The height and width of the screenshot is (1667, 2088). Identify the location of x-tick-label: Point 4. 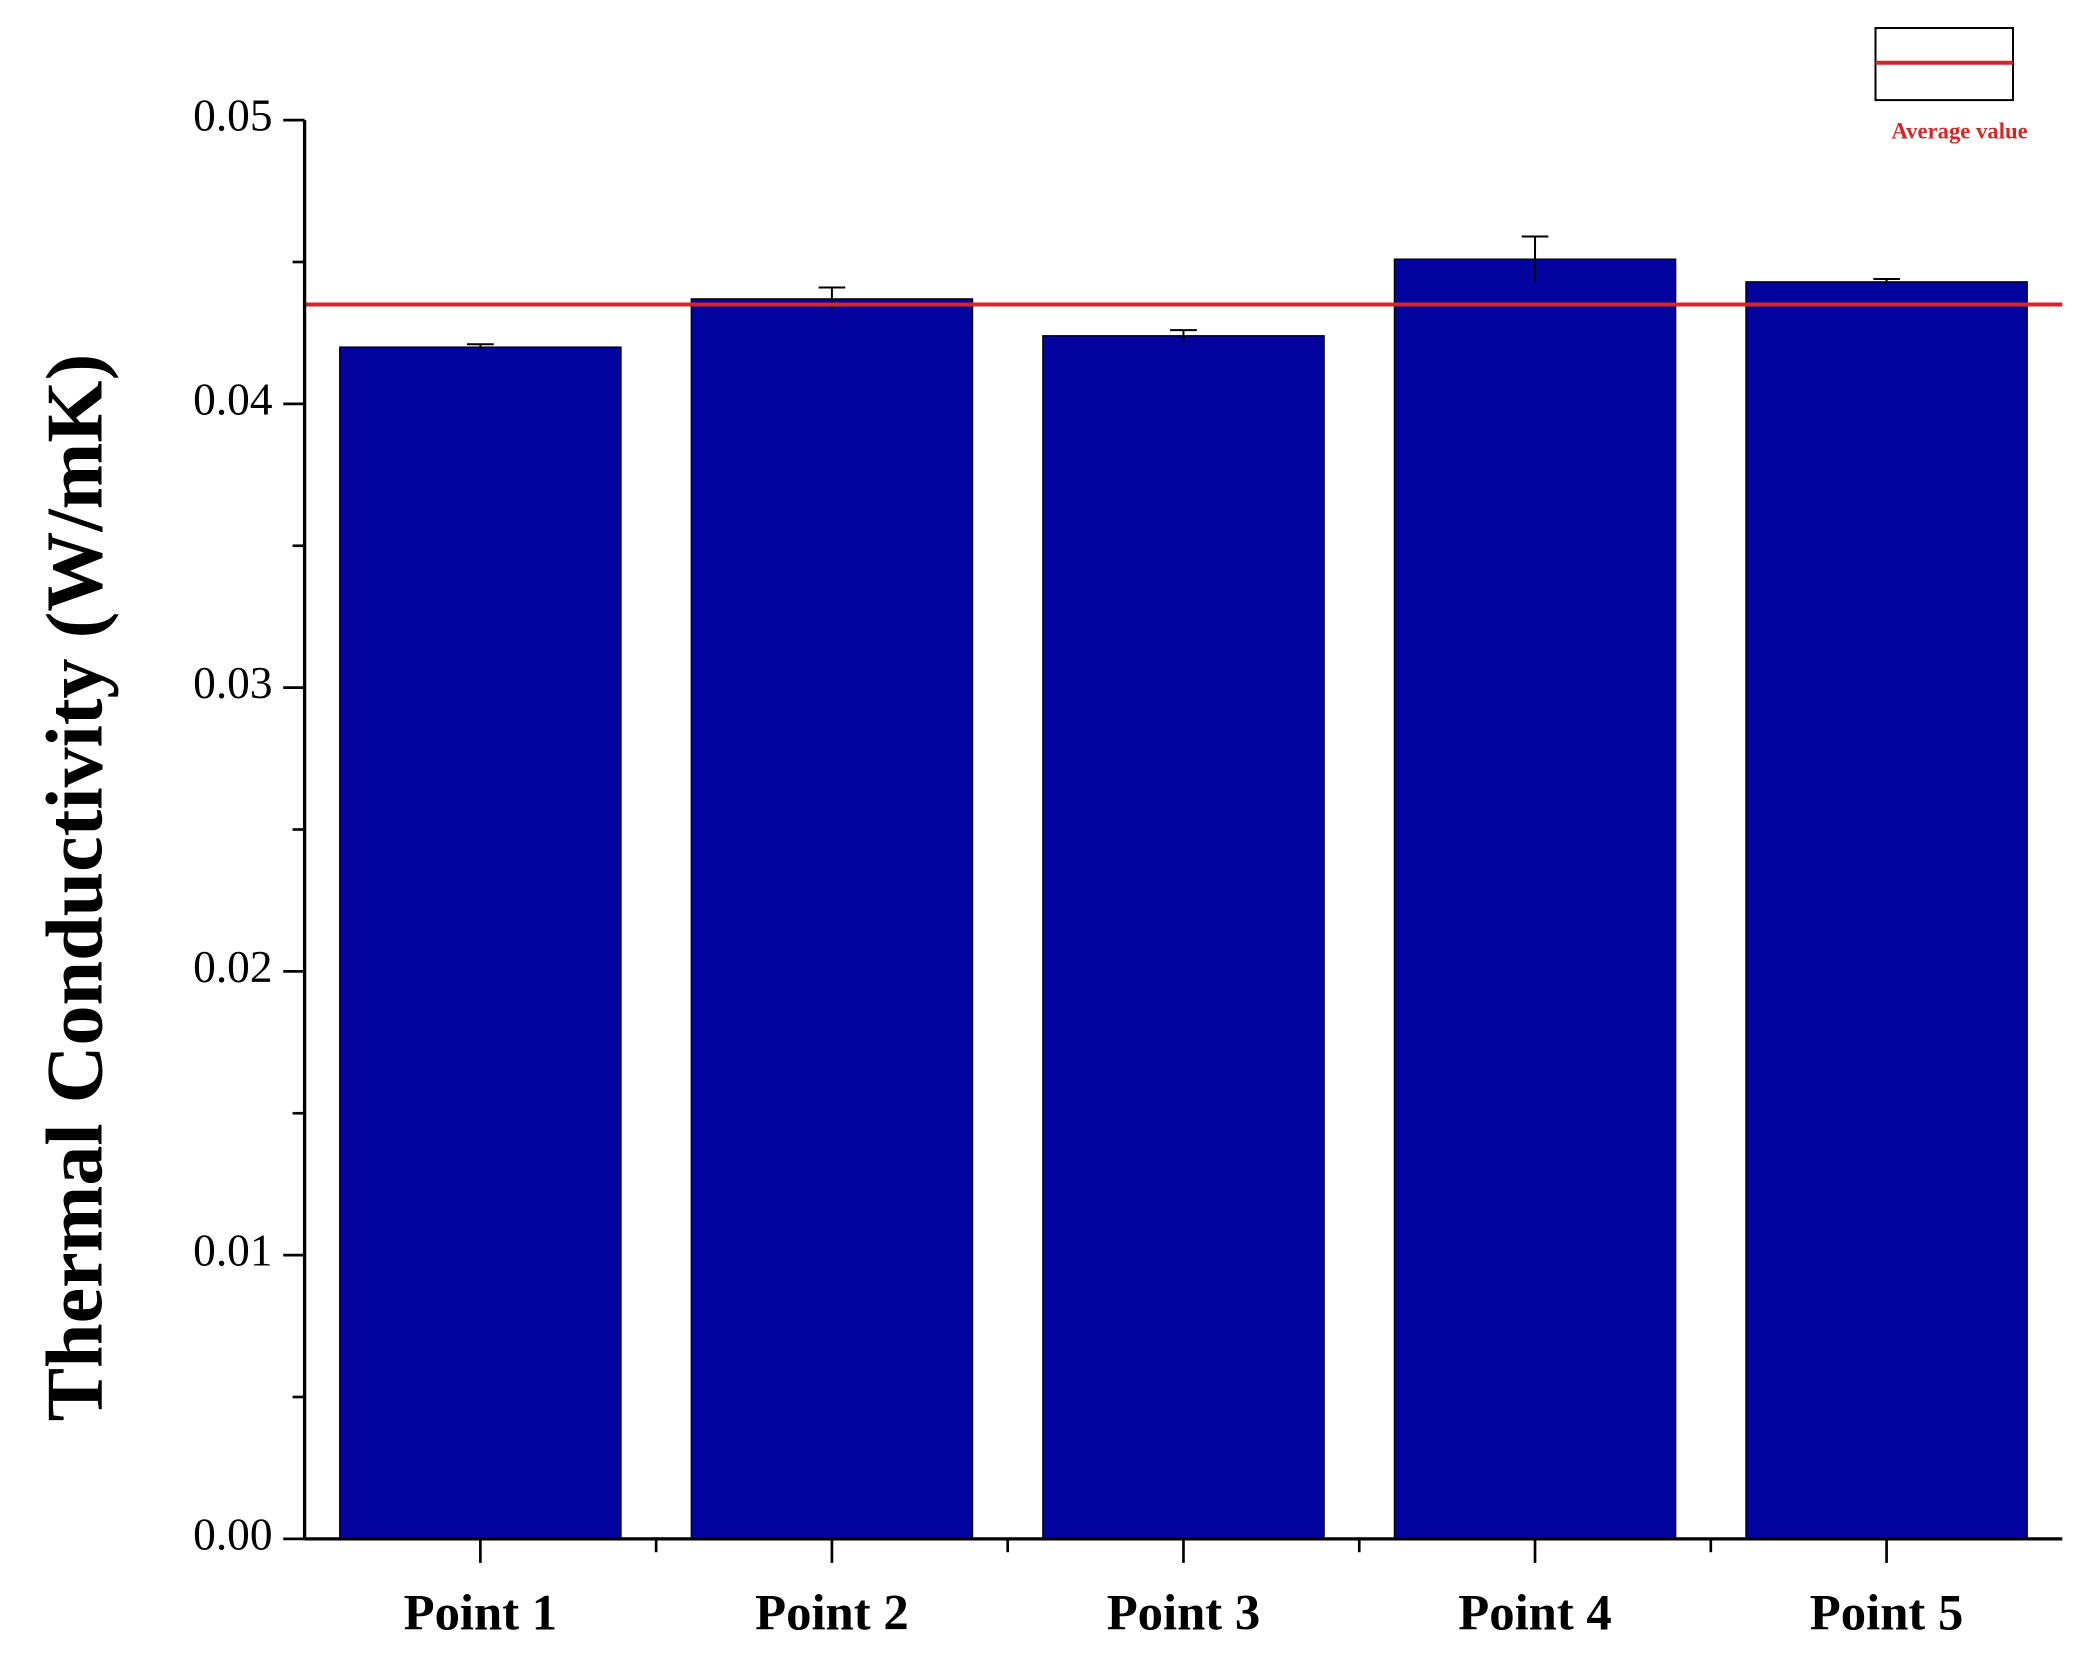
(1535, 1612).